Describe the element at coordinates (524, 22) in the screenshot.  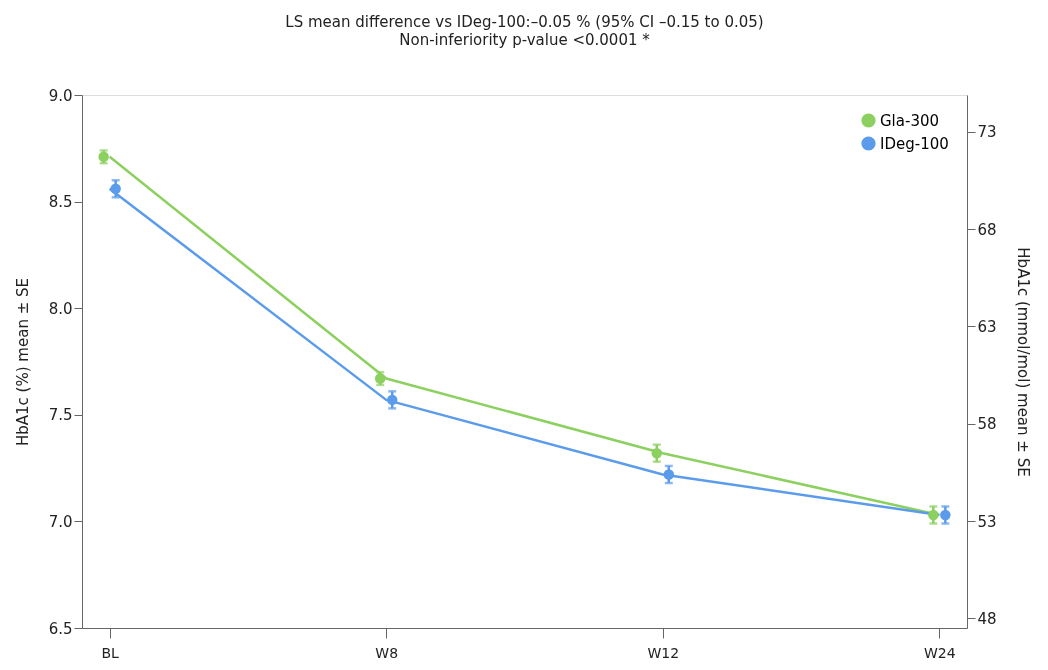
I see `chart-title: LS mean difference vs IDeg-100:–0.05 % (95% CI –0.15 to 0.05)` at that location.